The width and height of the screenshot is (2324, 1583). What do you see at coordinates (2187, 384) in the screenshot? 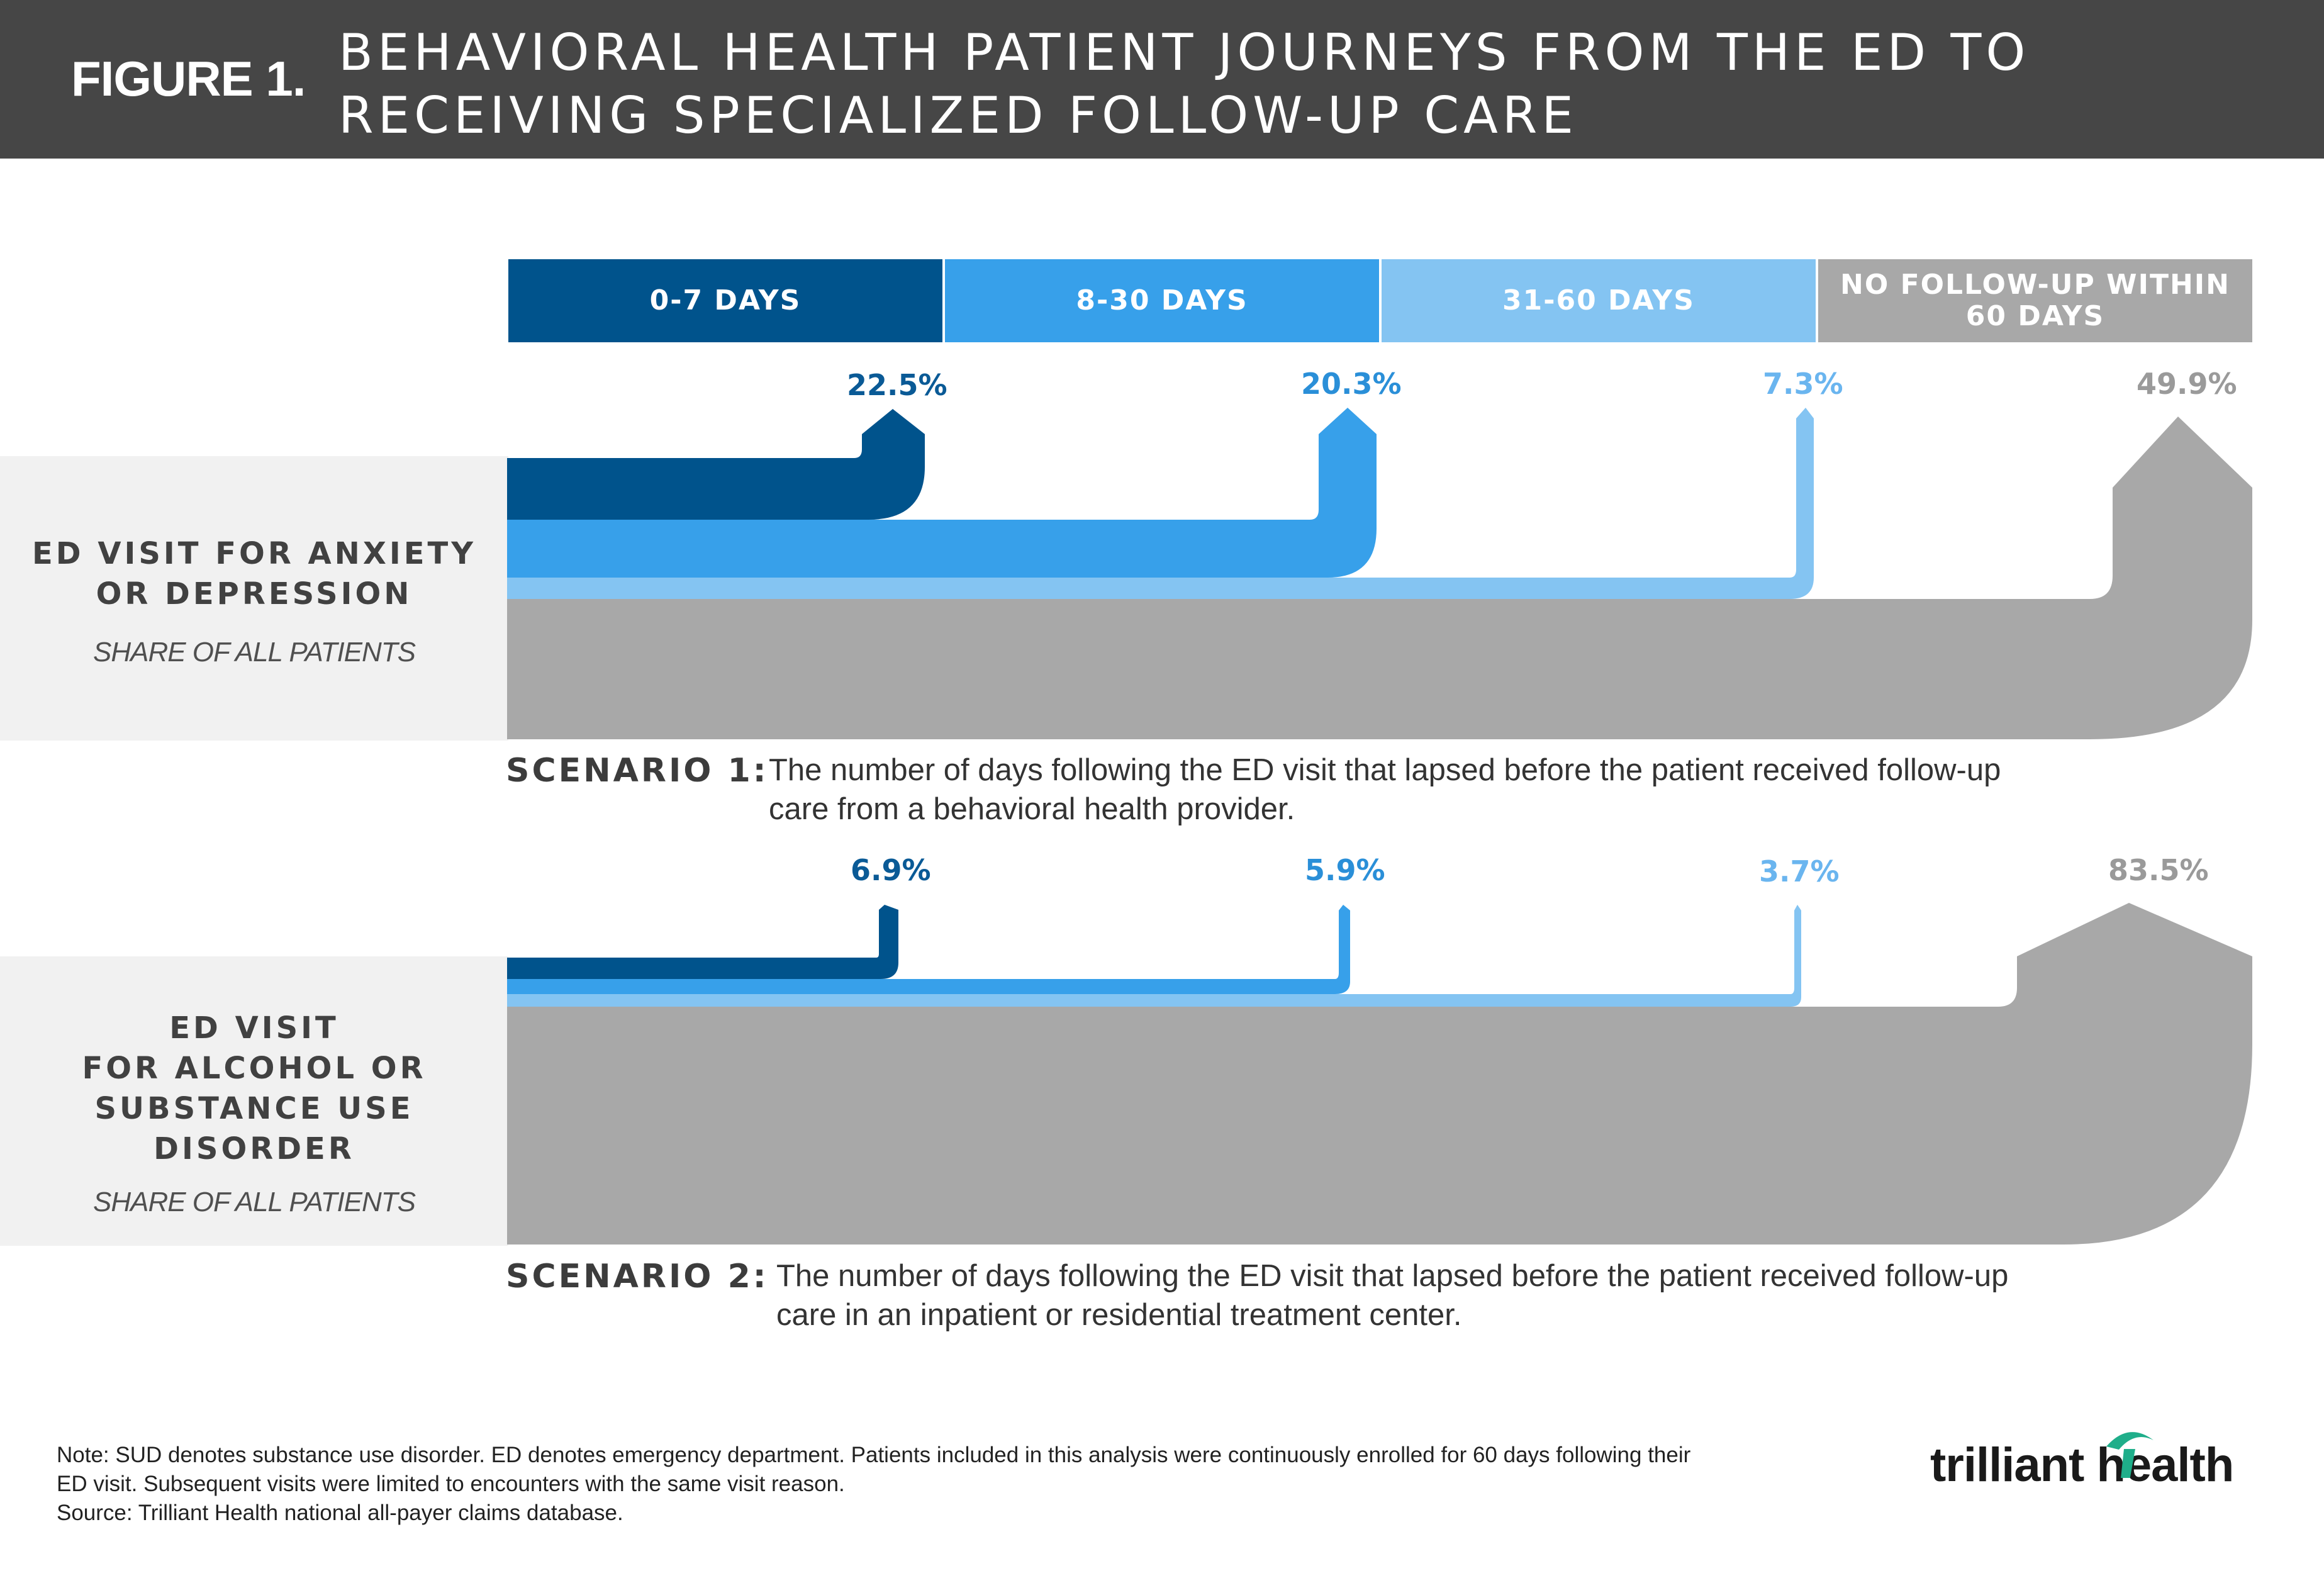
I see `pct-label-s1-no-follow-up: 49.9%` at bounding box center [2187, 384].